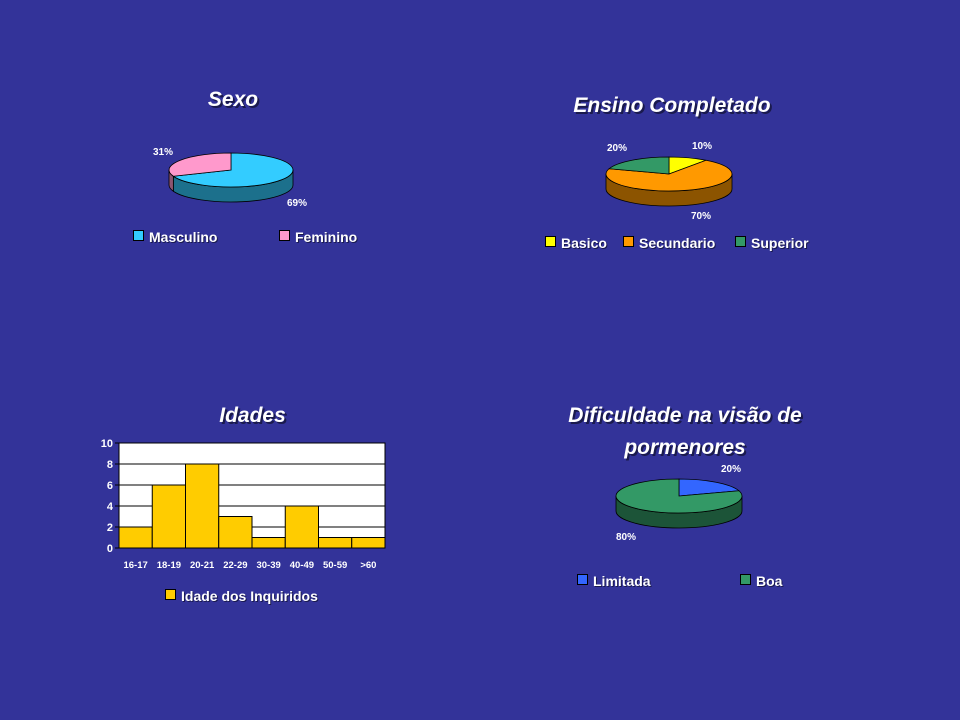 This screenshot has height=720, width=960. What do you see at coordinates (335, 565) in the screenshot?
I see `idades-xtick-label: 50-59` at bounding box center [335, 565].